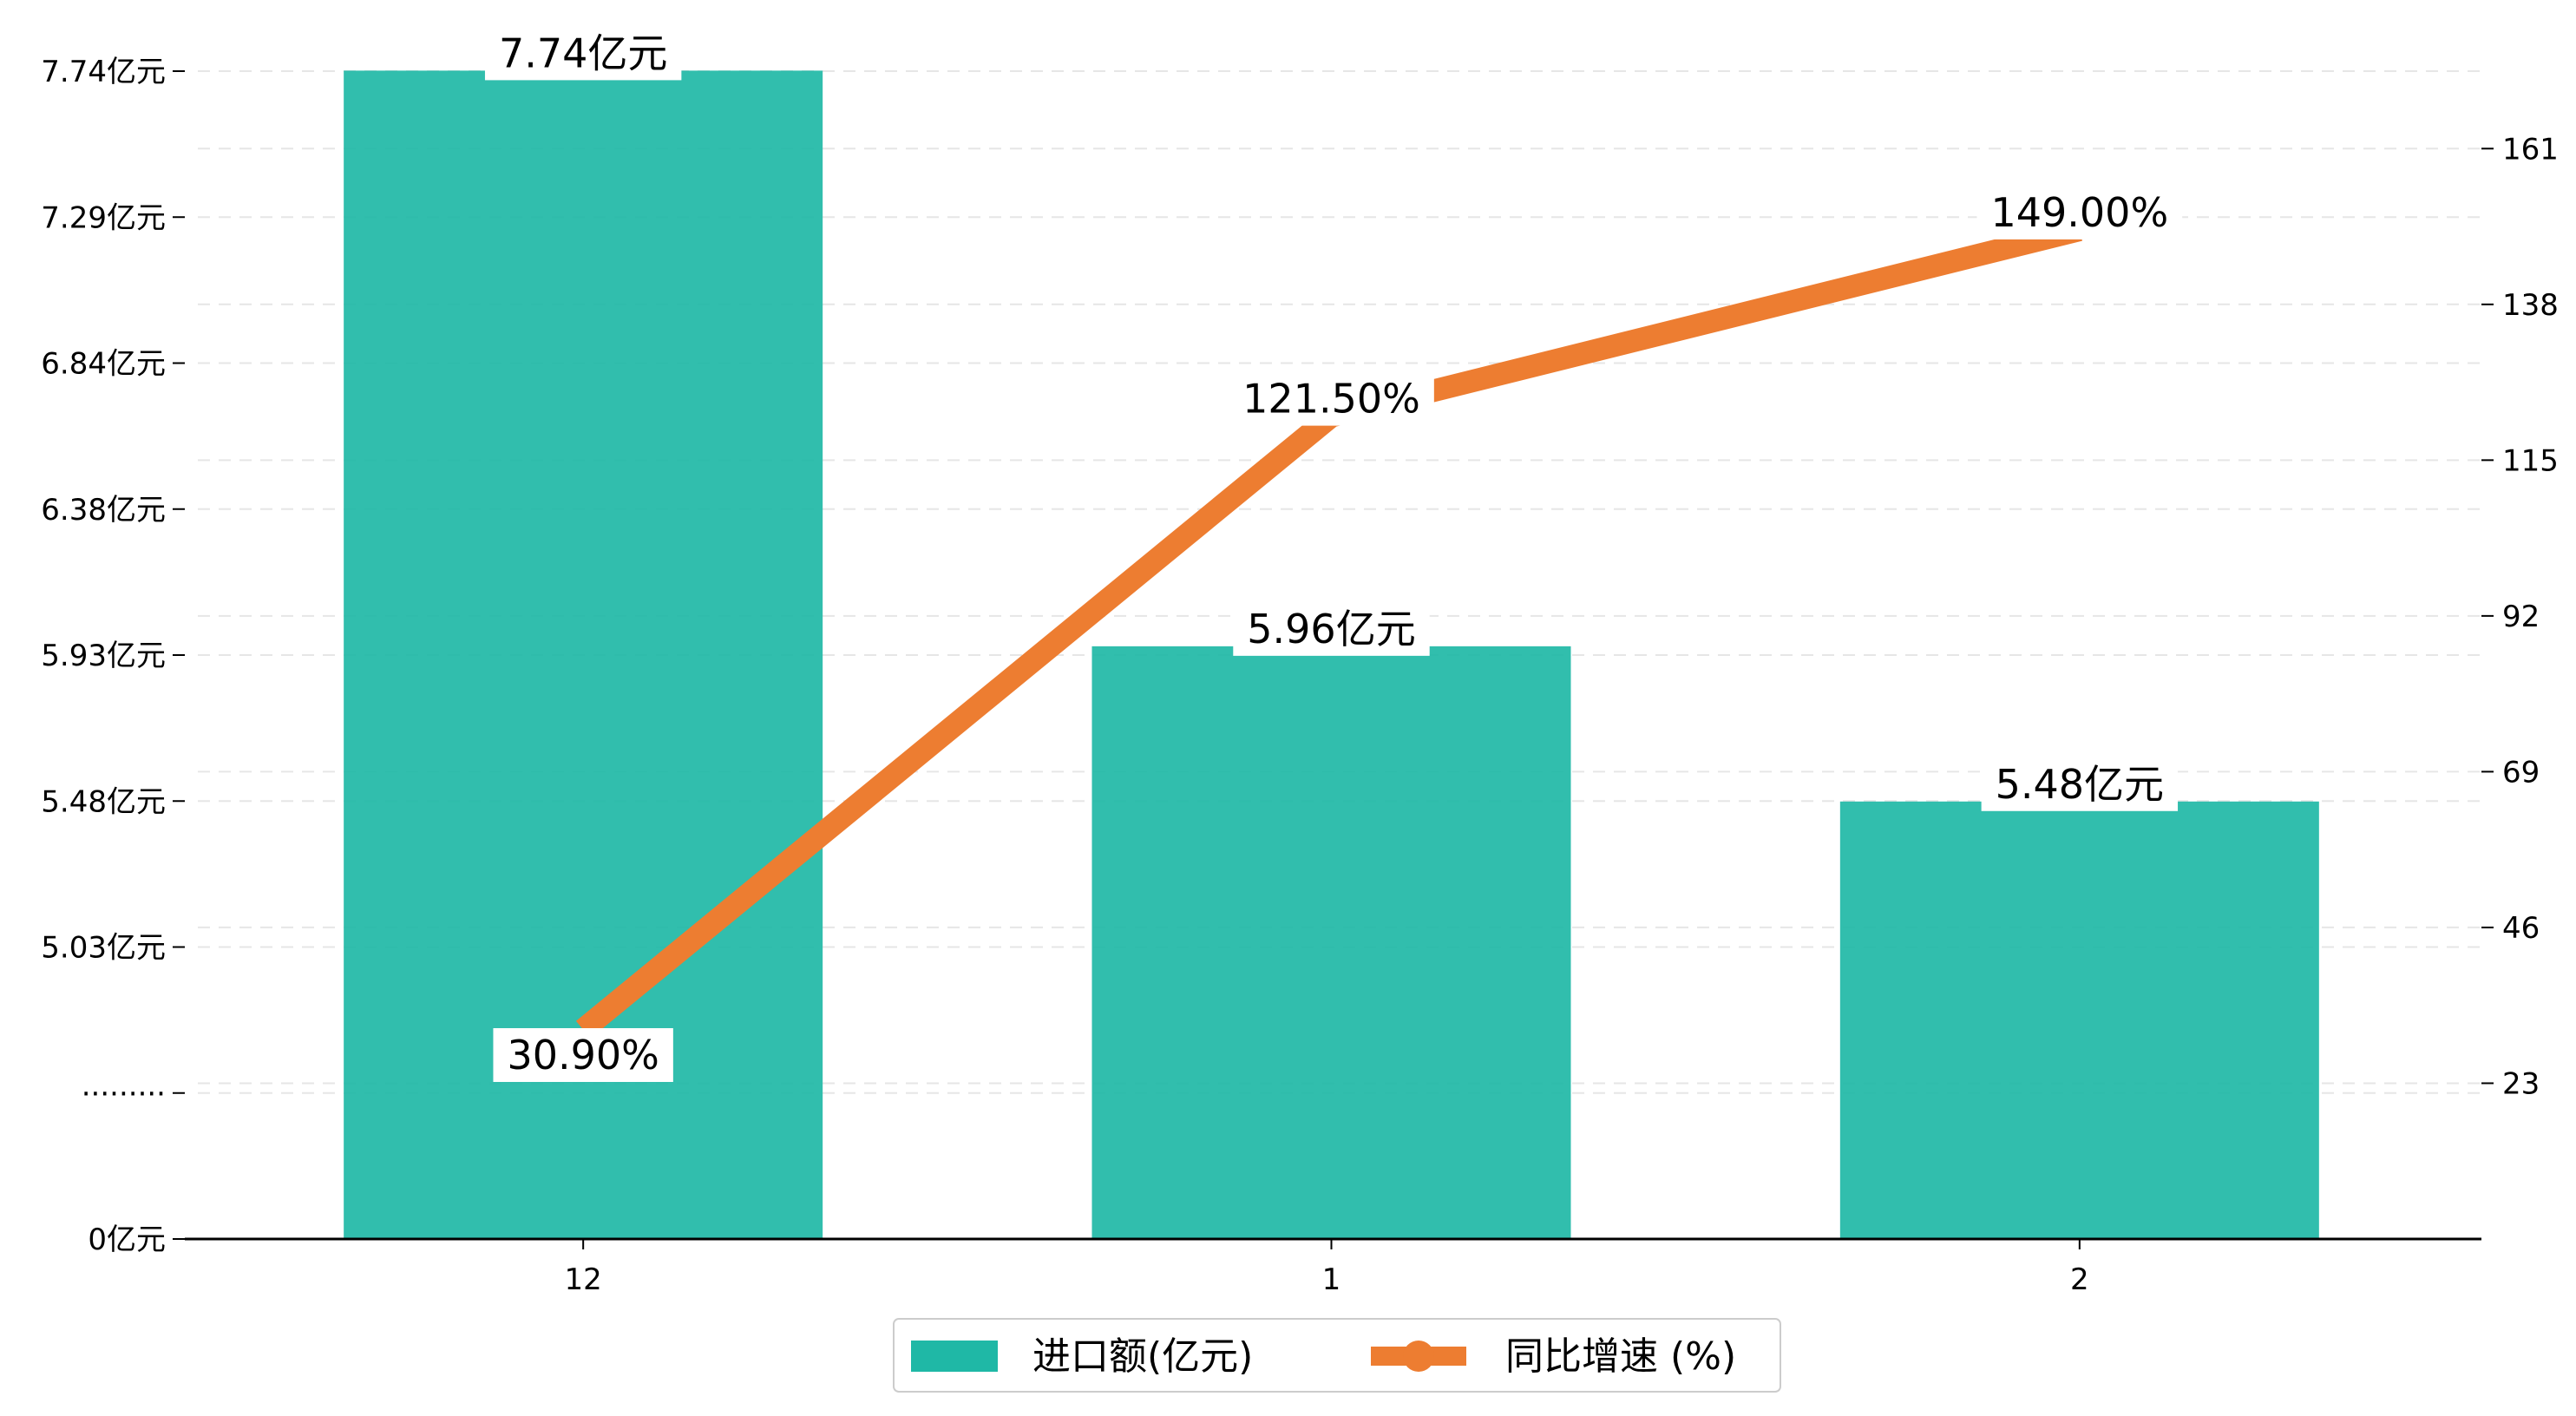 This screenshot has height=1416, width=2576. I want to click on legend-bar-label: 进口额(亿元), so click(1142, 1356).